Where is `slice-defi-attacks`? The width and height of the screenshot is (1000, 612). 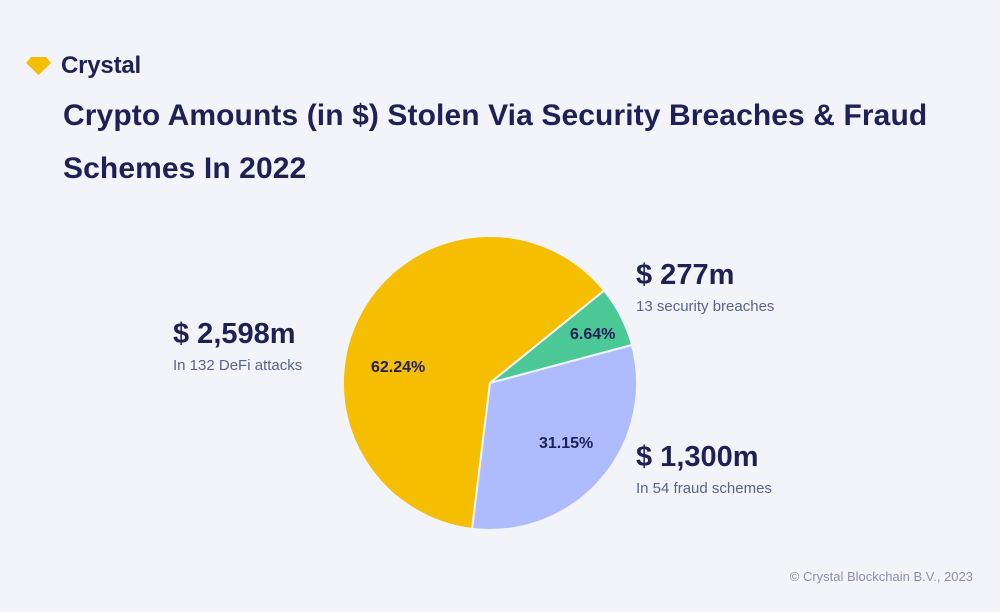 slice-defi-attacks is located at coordinates (473, 382).